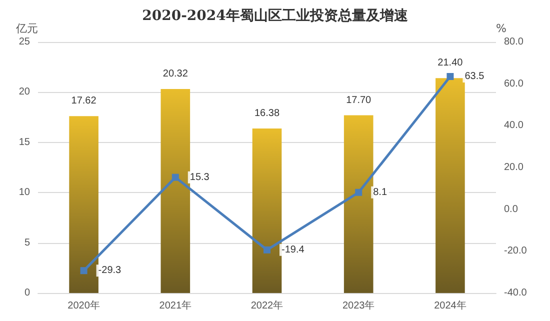 The width and height of the screenshot is (550, 321). Describe the element at coordinates (24, 42) in the screenshot. I see `y-tick-label: 25` at that location.